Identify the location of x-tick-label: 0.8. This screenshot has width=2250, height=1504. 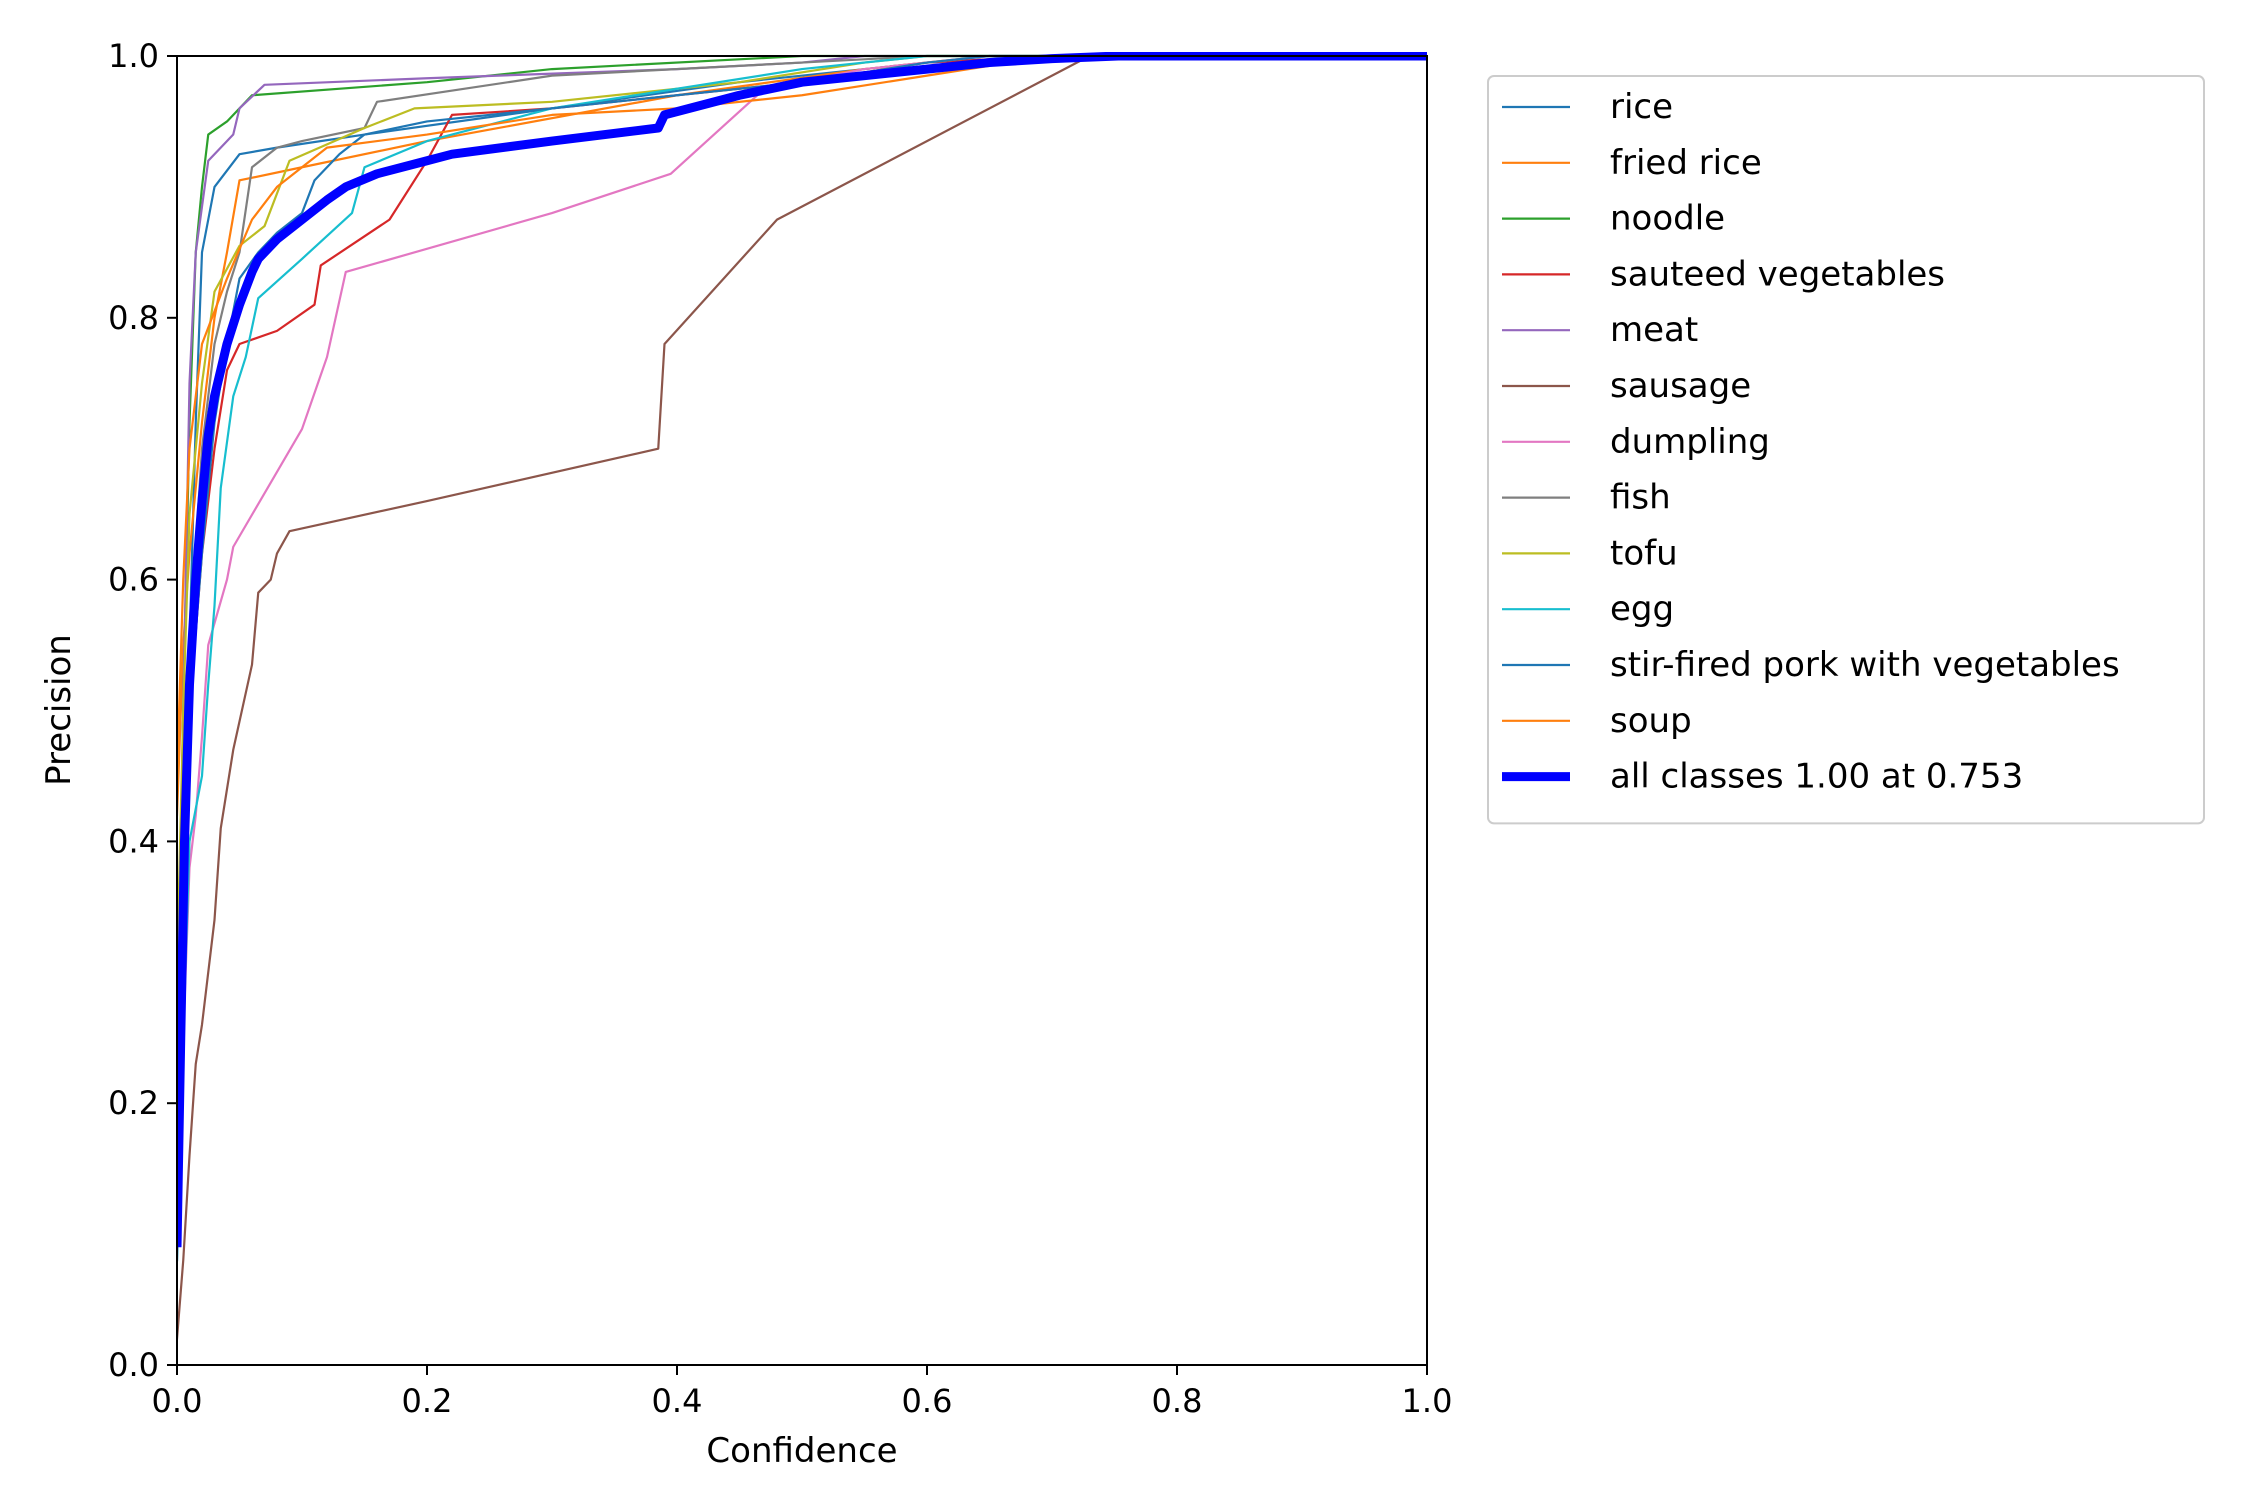
(1177, 1401).